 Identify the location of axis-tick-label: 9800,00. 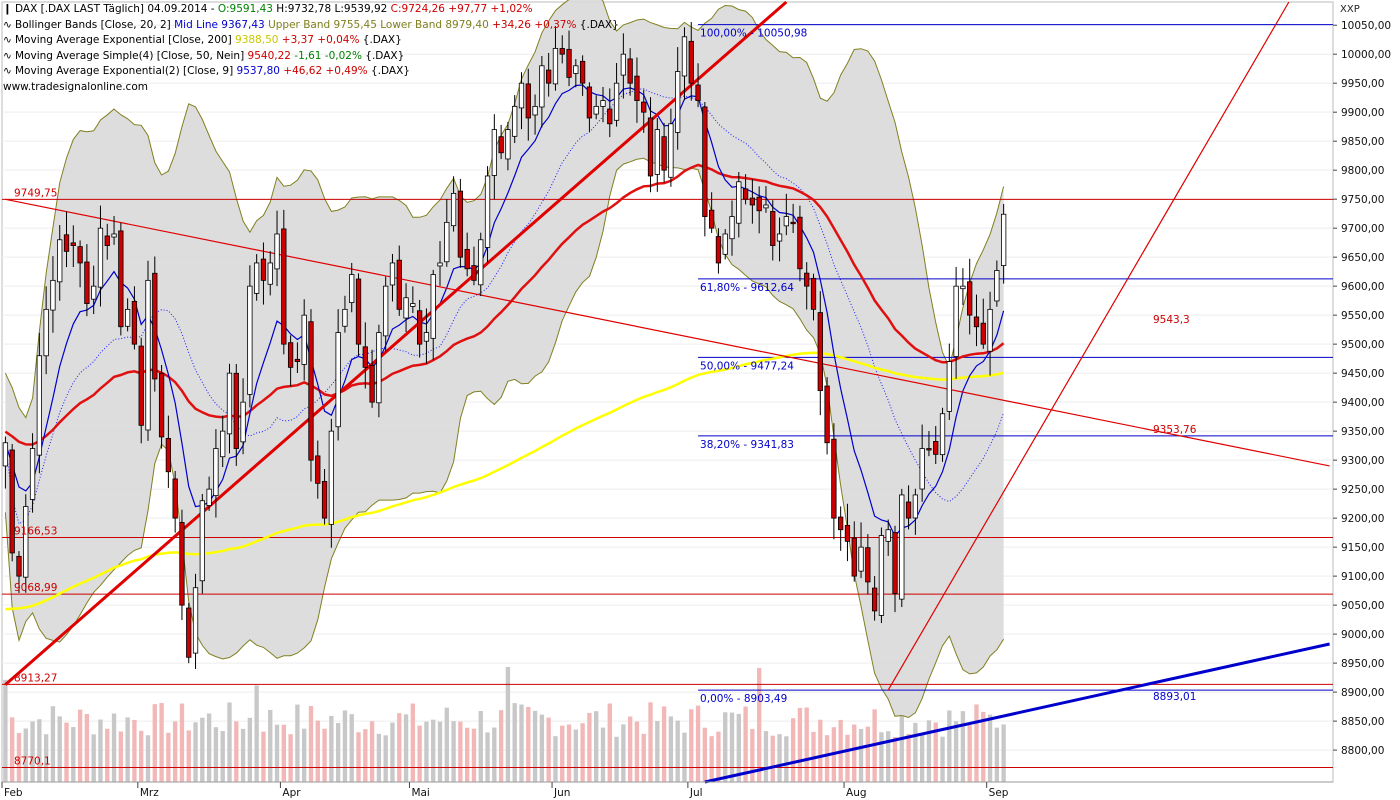
(1362, 171).